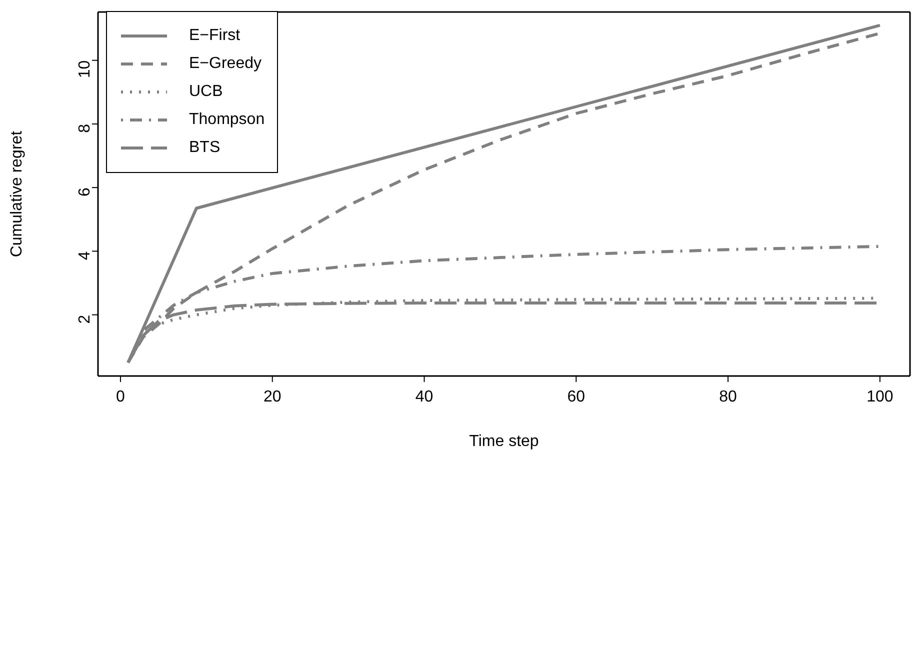  What do you see at coordinates (85, 69) in the screenshot?
I see `y-tick-label: 10` at bounding box center [85, 69].